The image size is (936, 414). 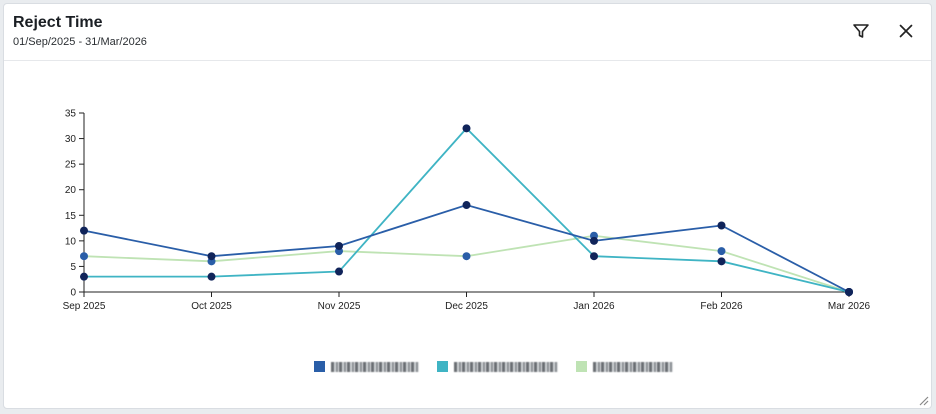 I want to click on resize-handle-icon, so click(x=923, y=400).